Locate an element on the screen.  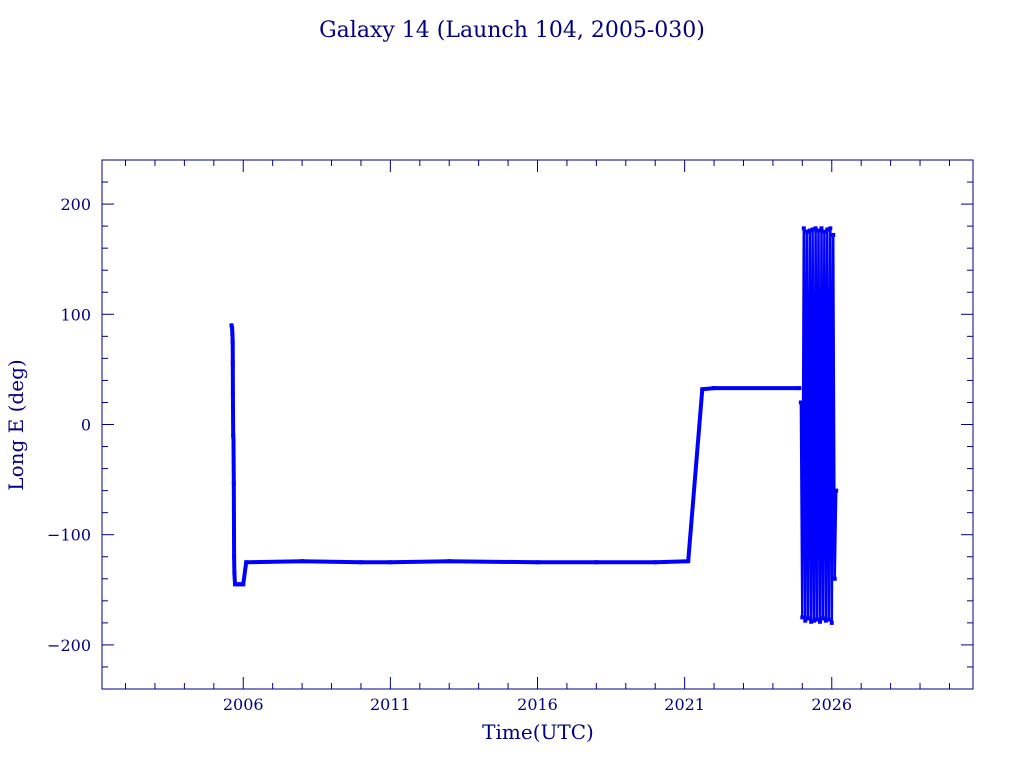
y-tick-label: 200 is located at coordinates (75, 204).